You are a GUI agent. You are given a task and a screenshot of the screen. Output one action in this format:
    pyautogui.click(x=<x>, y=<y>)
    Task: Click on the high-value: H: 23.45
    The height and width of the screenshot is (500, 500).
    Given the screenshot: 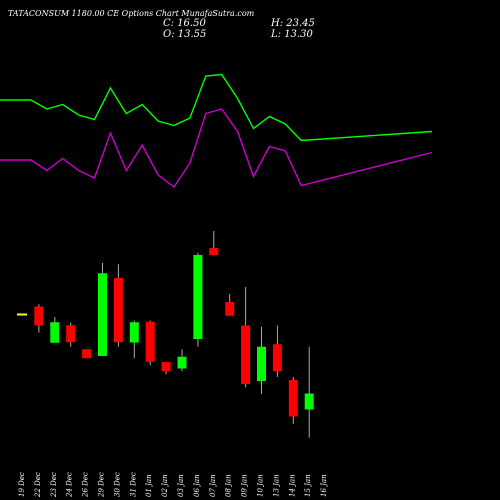 What is the action you would take?
    pyautogui.click(x=293, y=23)
    